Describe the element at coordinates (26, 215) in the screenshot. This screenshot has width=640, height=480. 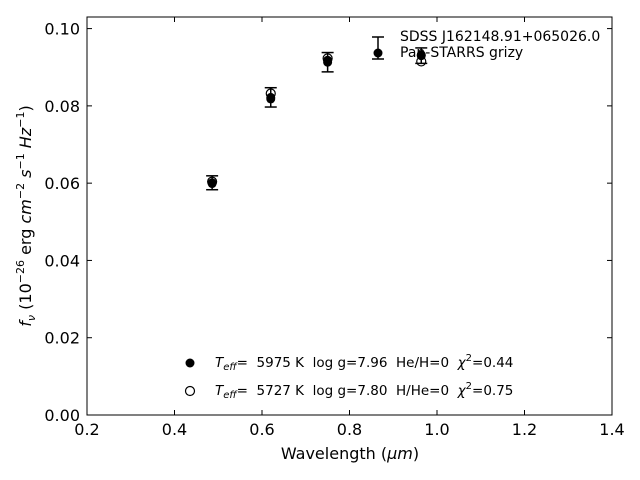
I see `y-axis-label: fν (10−26 erg cm−2 s−1 Hz−1)` at that location.